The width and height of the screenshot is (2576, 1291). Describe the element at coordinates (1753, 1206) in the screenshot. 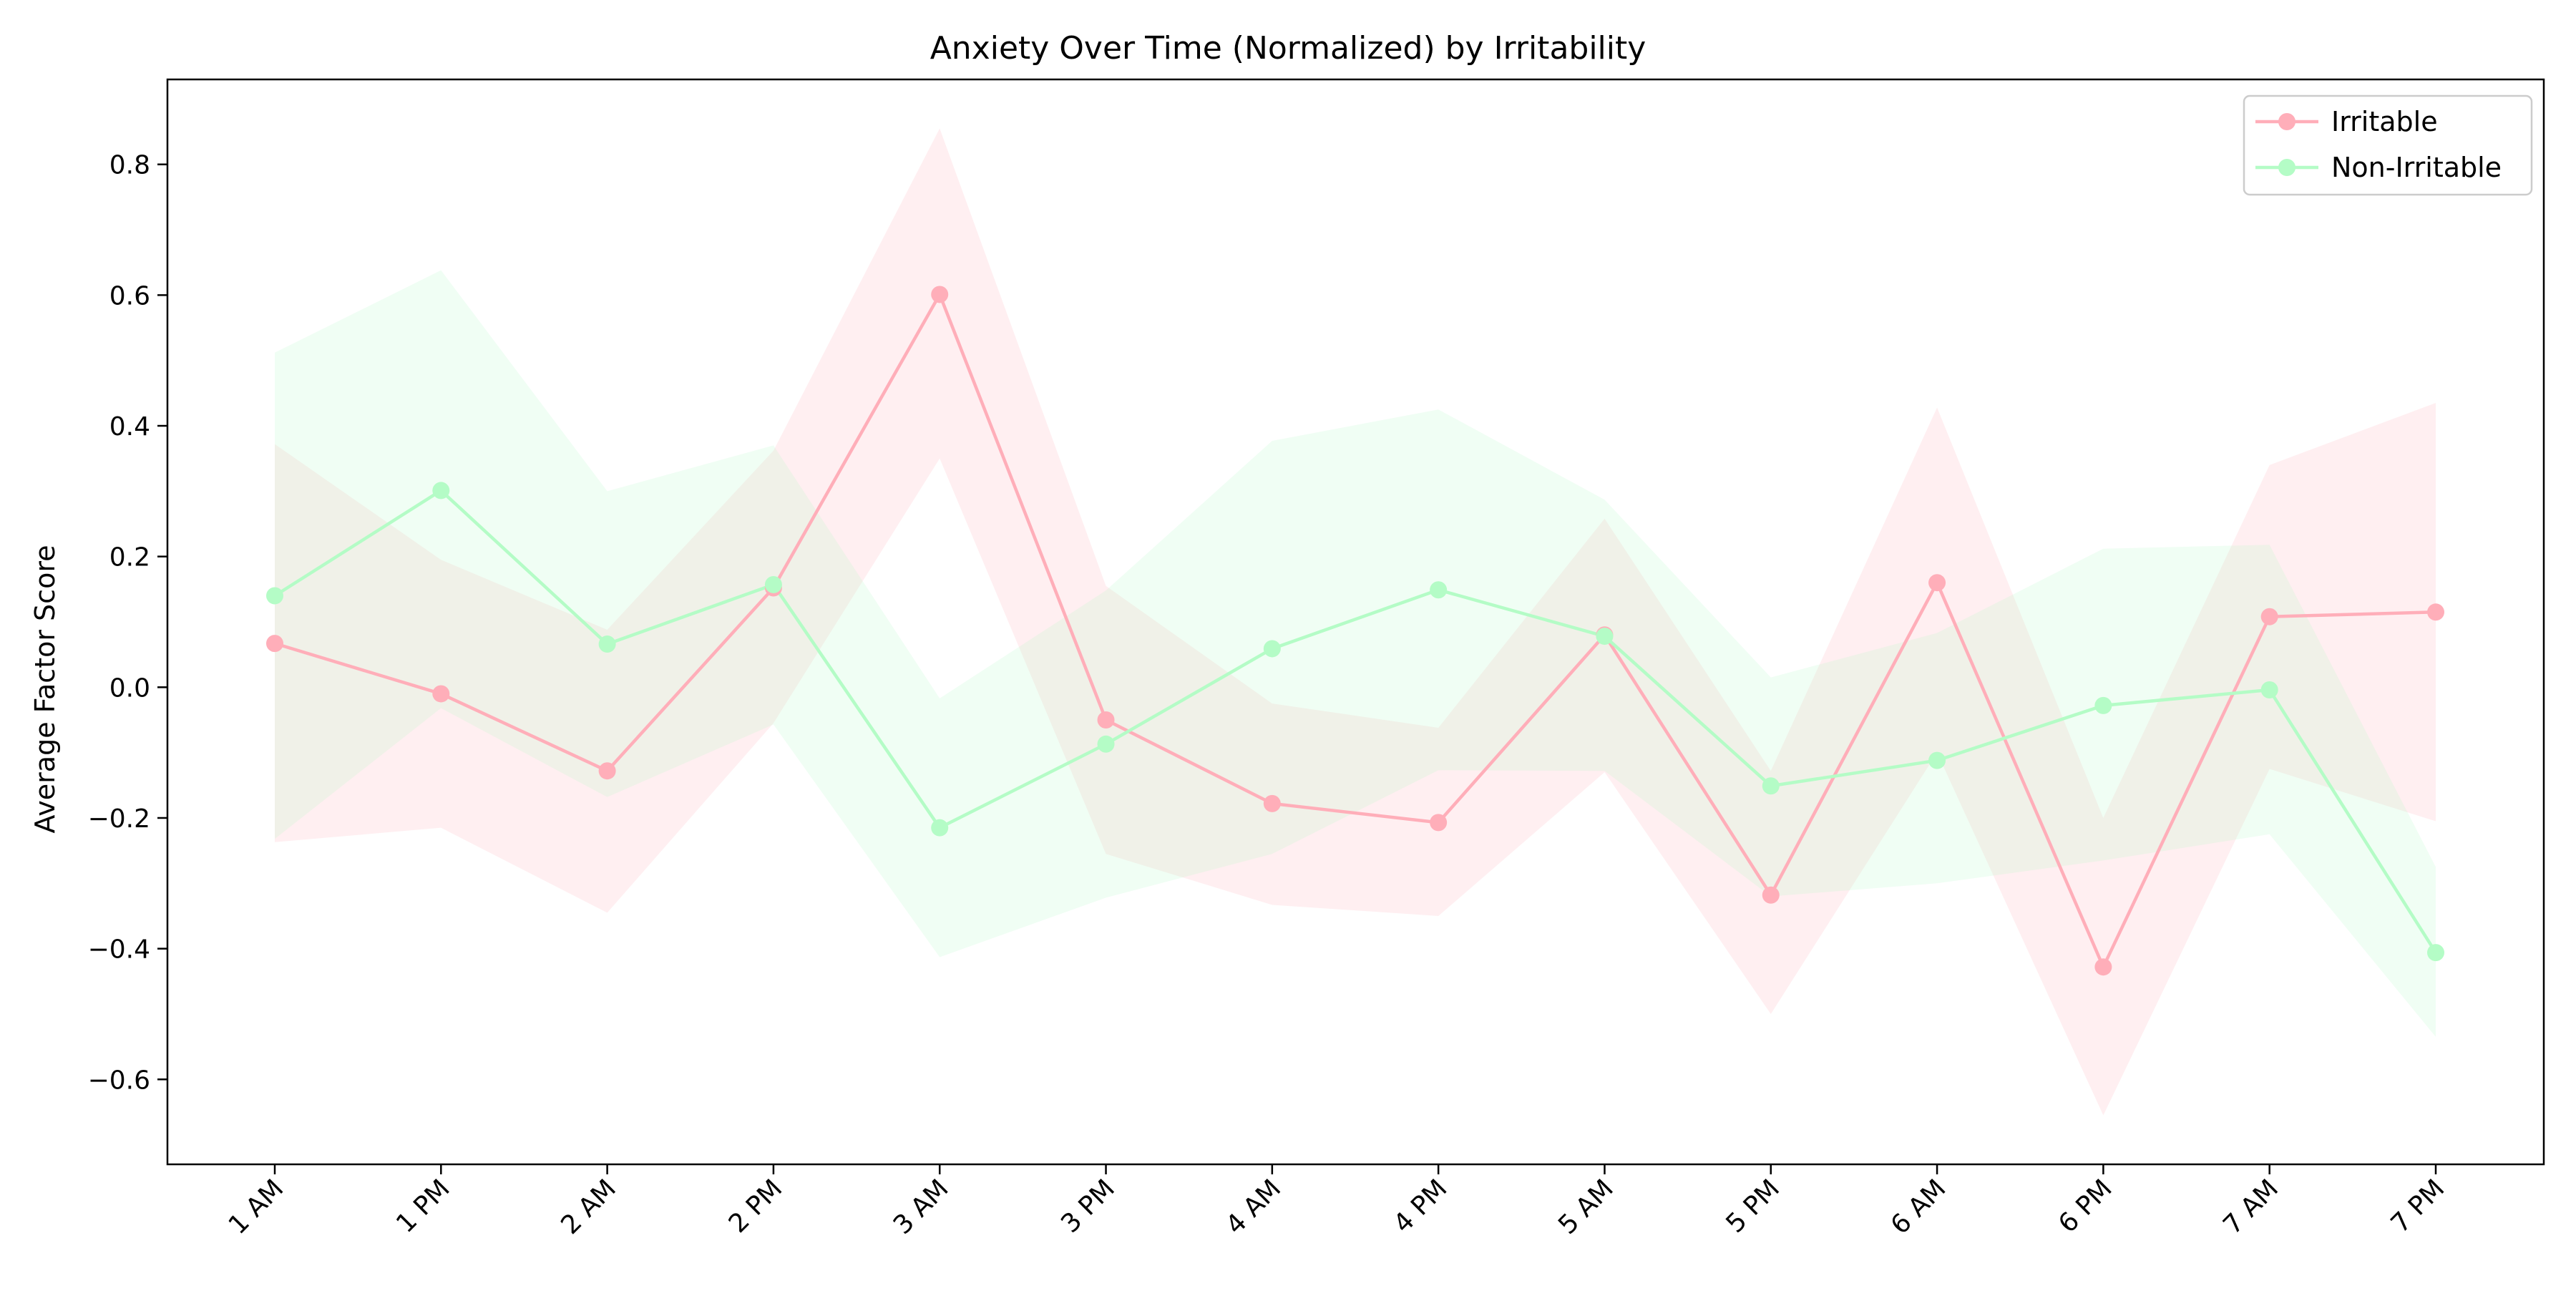

I see `x-tick-label: 5 PM` at that location.